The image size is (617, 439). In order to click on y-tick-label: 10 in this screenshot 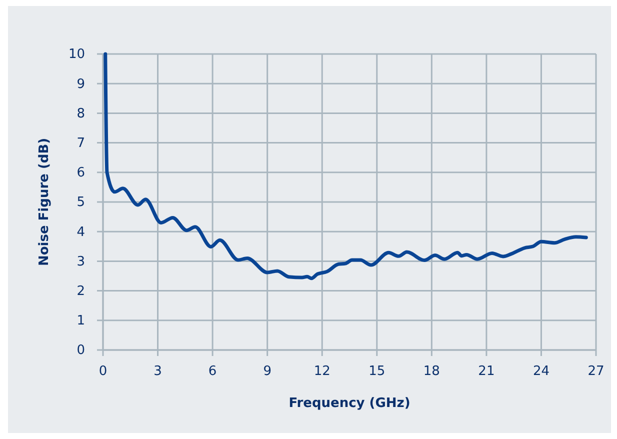, I will do `click(76, 54)`.